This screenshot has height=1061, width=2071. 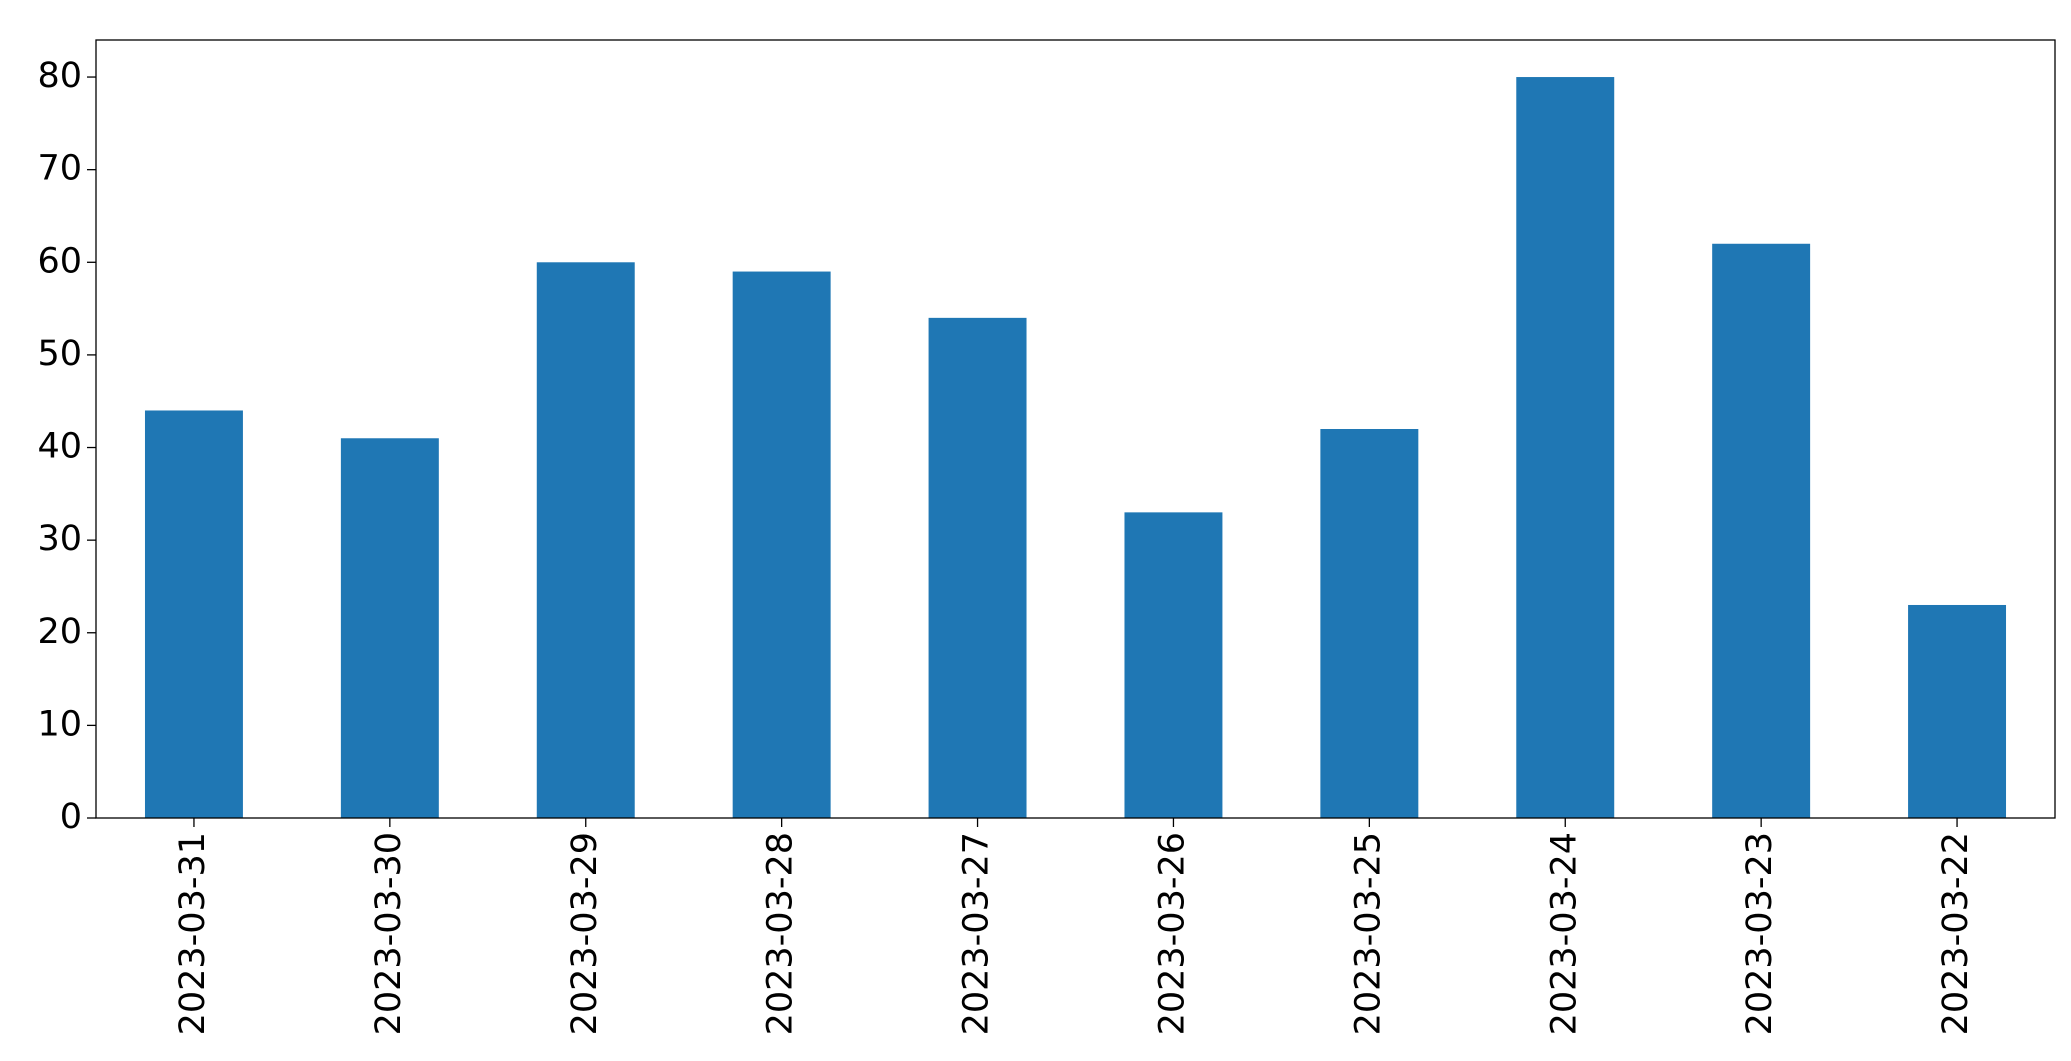 What do you see at coordinates (781, 933) in the screenshot?
I see `x-tick-label: 2023-03-28` at bounding box center [781, 933].